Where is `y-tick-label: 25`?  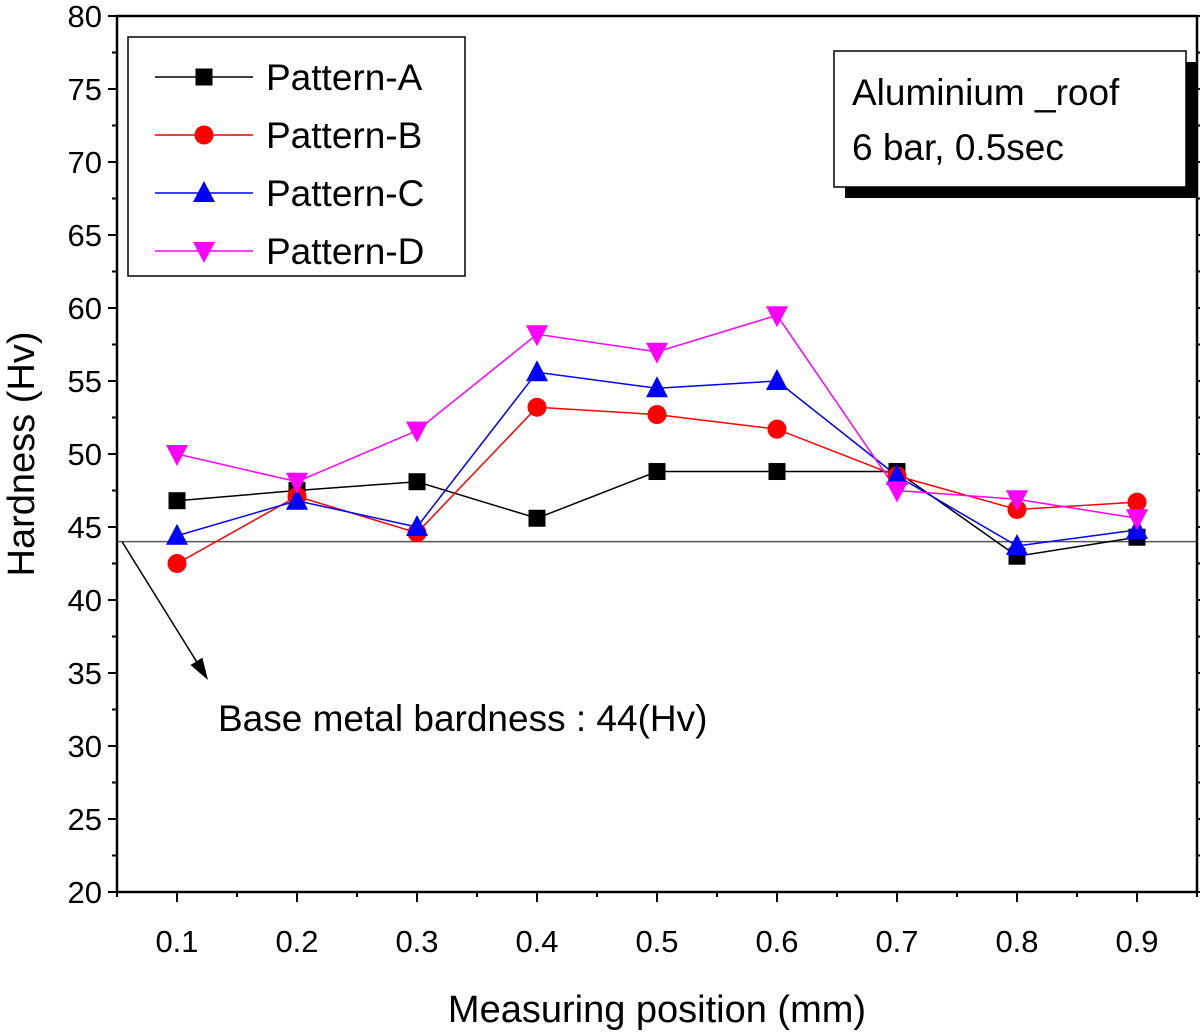
y-tick-label: 25 is located at coordinates (85, 819).